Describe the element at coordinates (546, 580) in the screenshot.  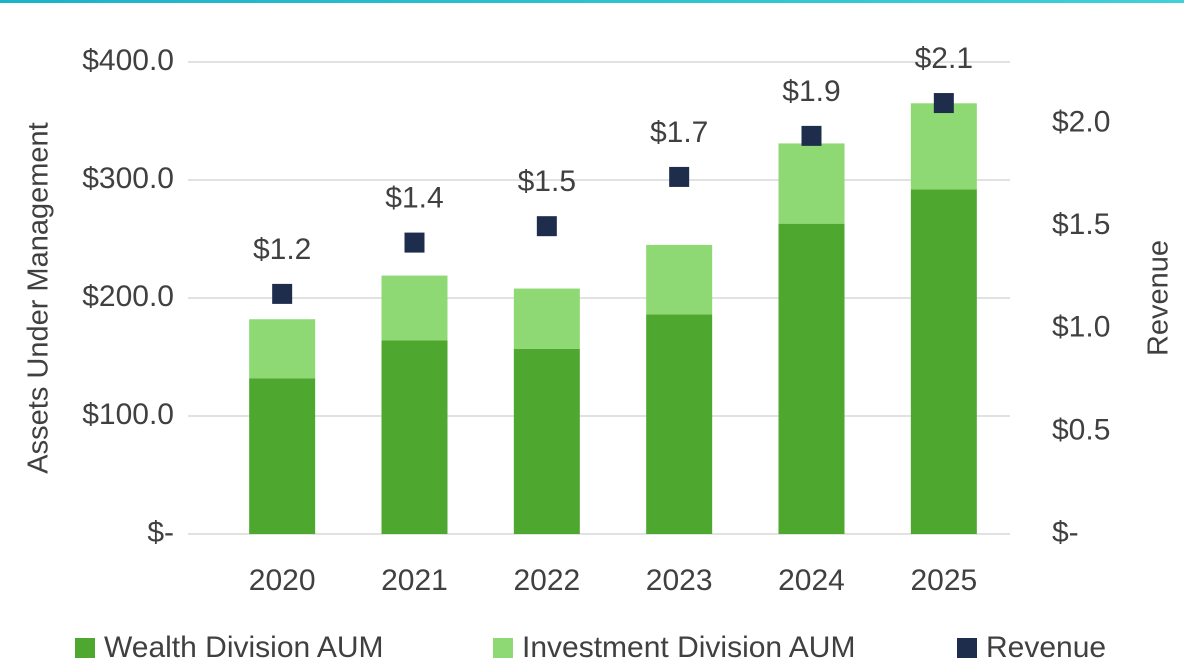
I see `x-tick-label: 2022` at that location.